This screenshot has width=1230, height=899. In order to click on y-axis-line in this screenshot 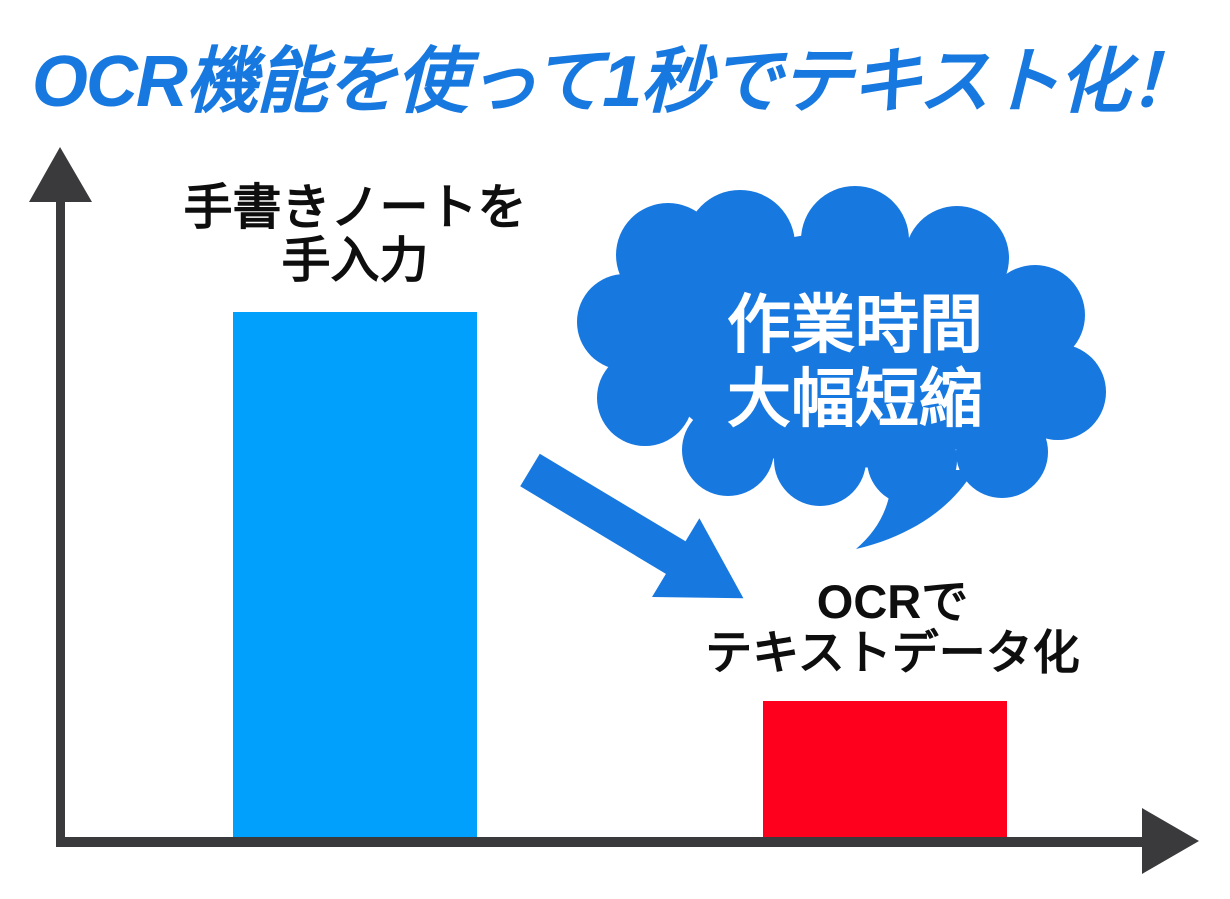, I will do `click(60, 515)`.